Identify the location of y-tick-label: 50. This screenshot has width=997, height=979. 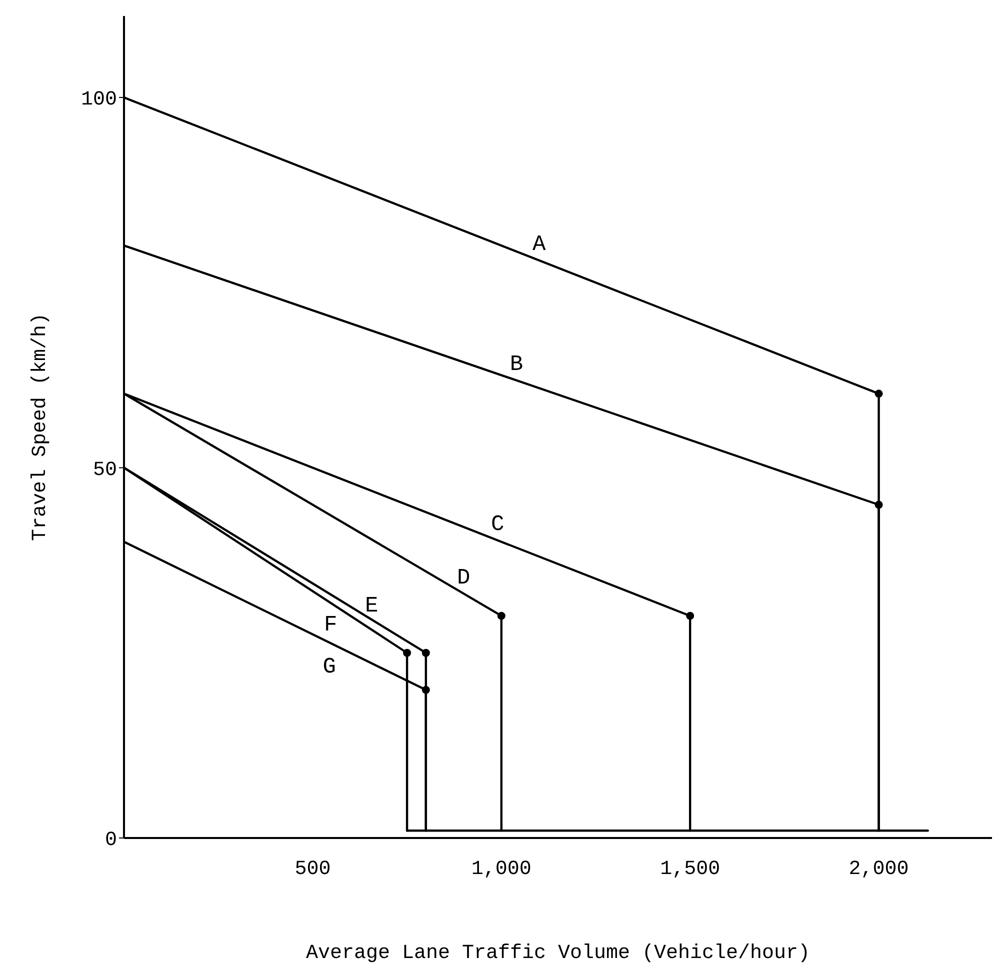
(104, 470).